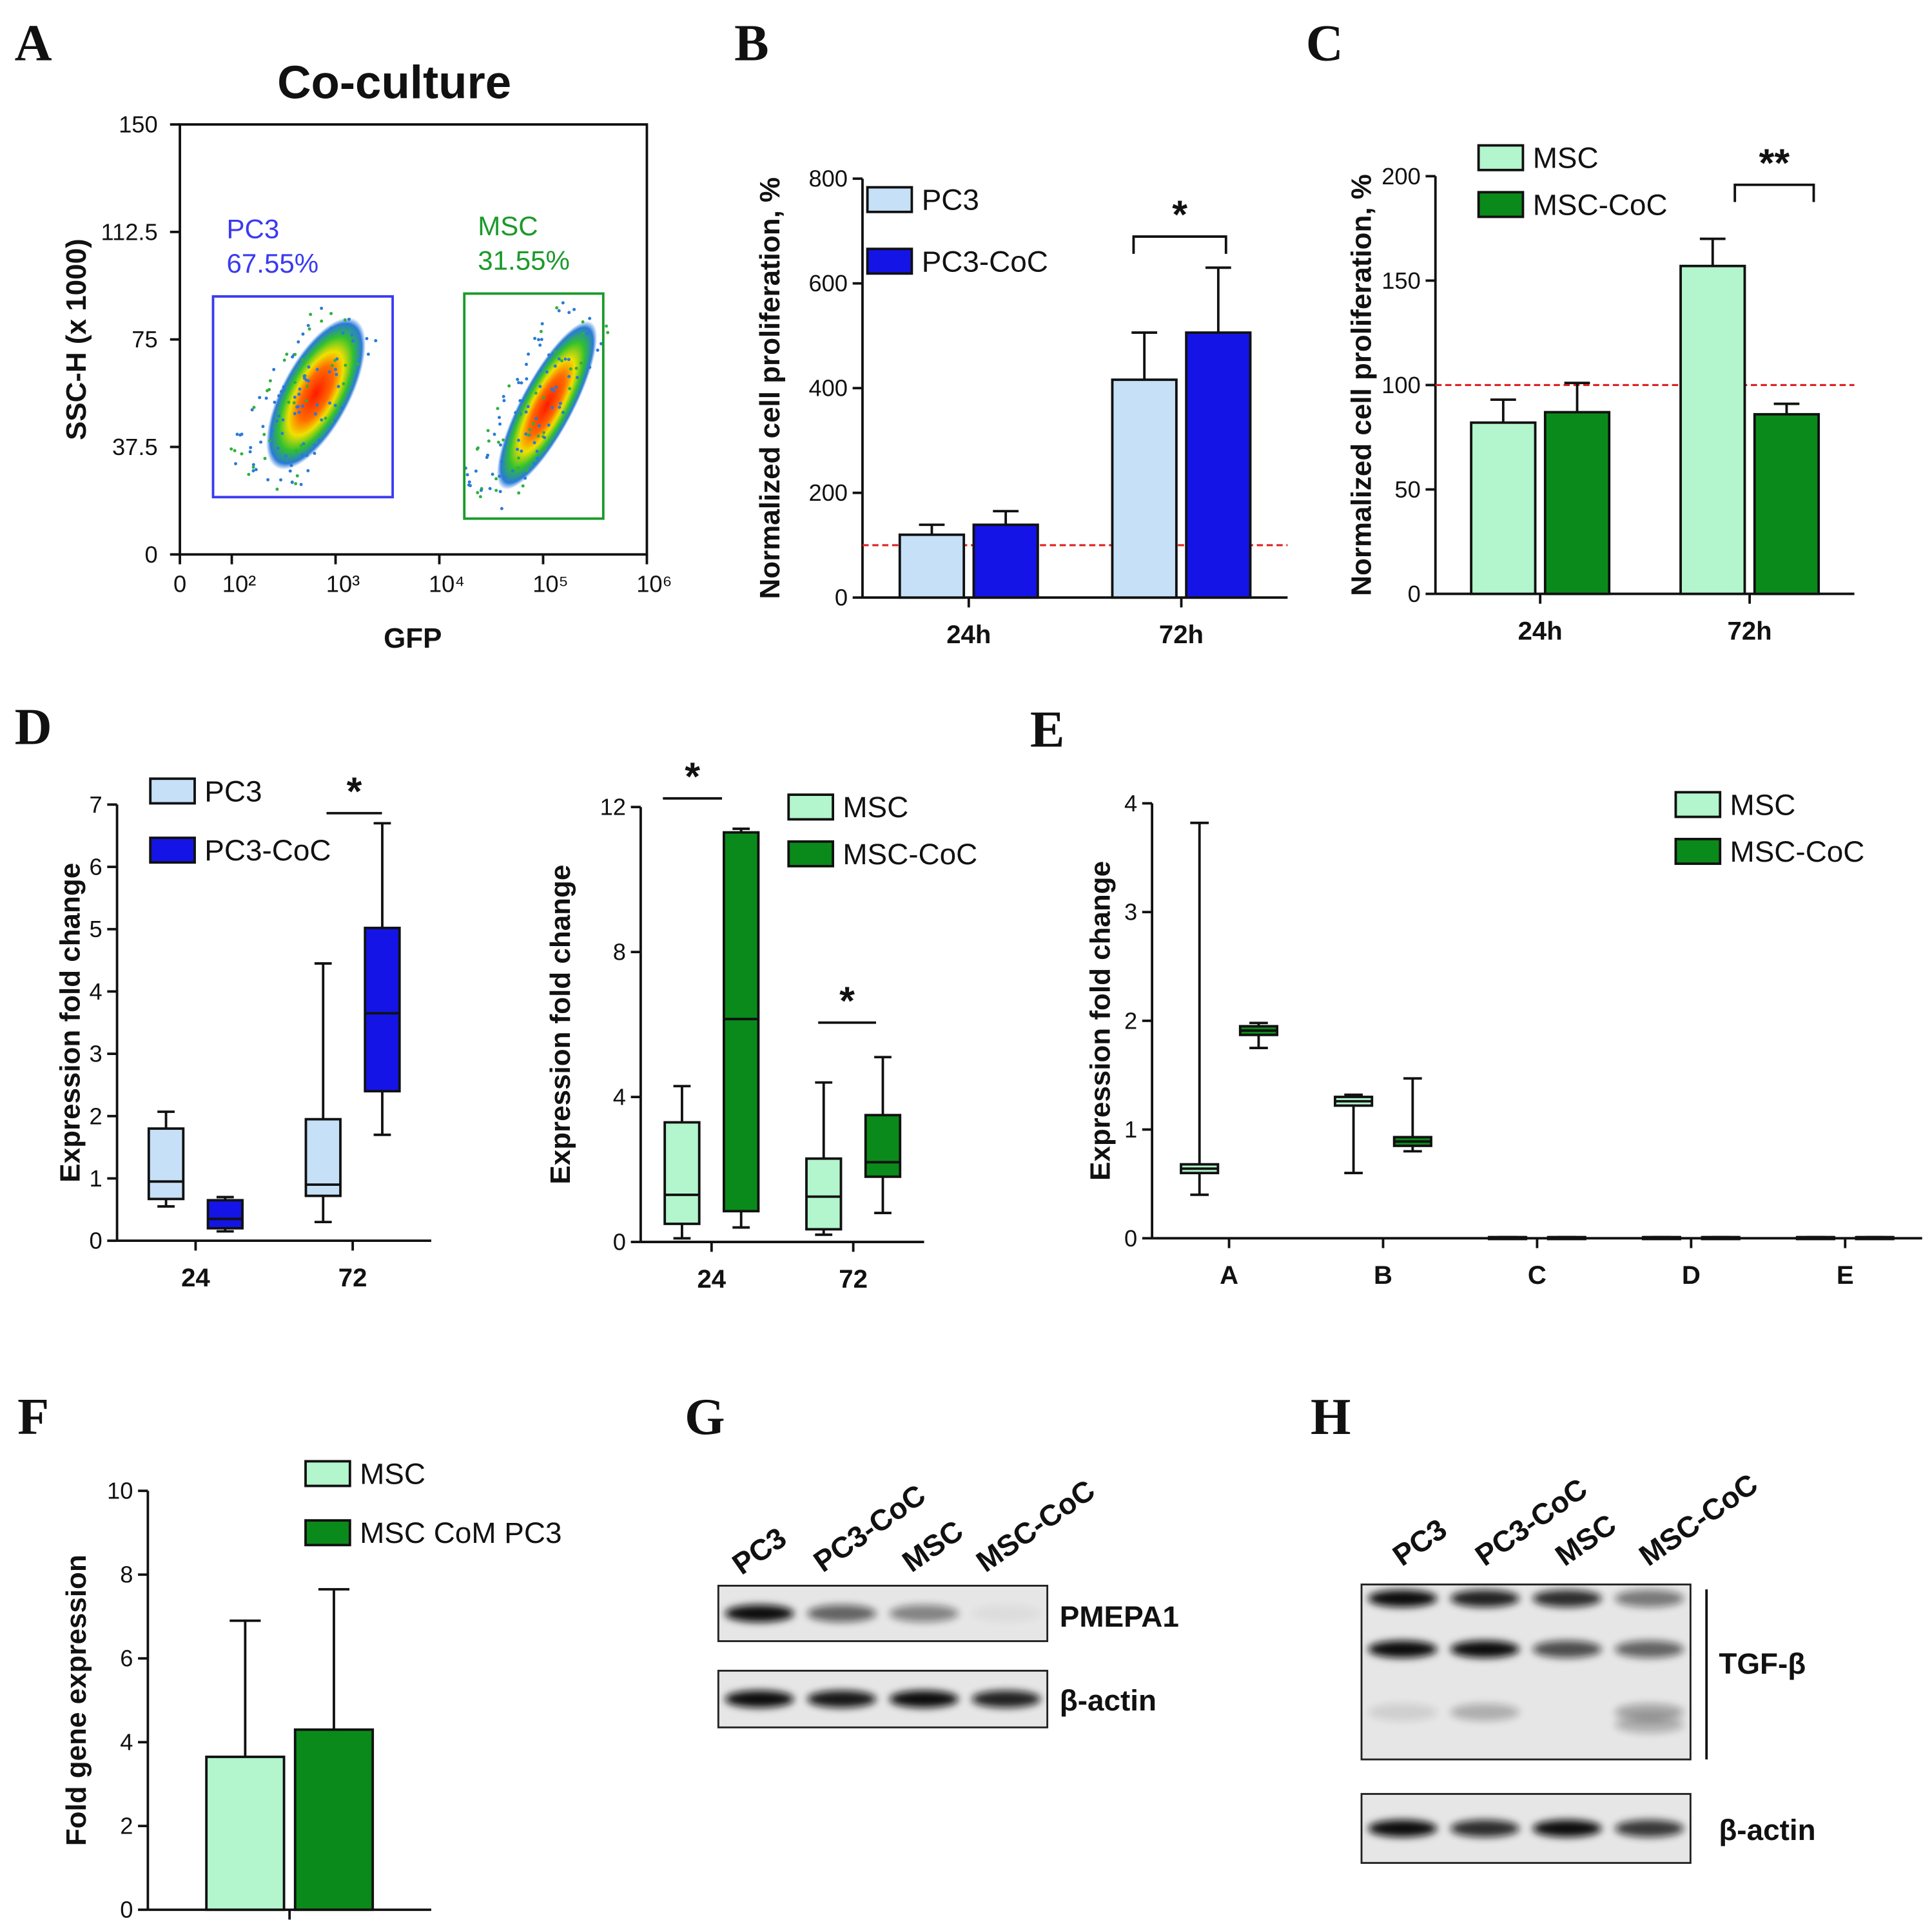  What do you see at coordinates (854, 1278) in the screenshot?
I see `x-tick-label: 72` at bounding box center [854, 1278].